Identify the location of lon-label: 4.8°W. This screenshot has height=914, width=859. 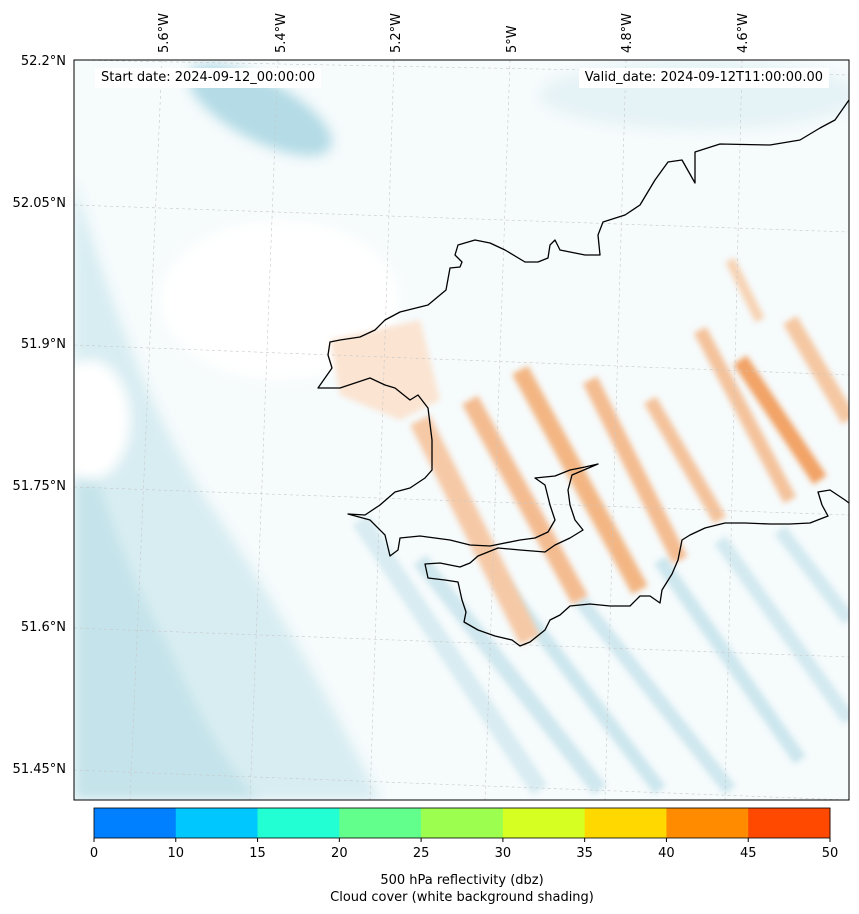
(627, 33).